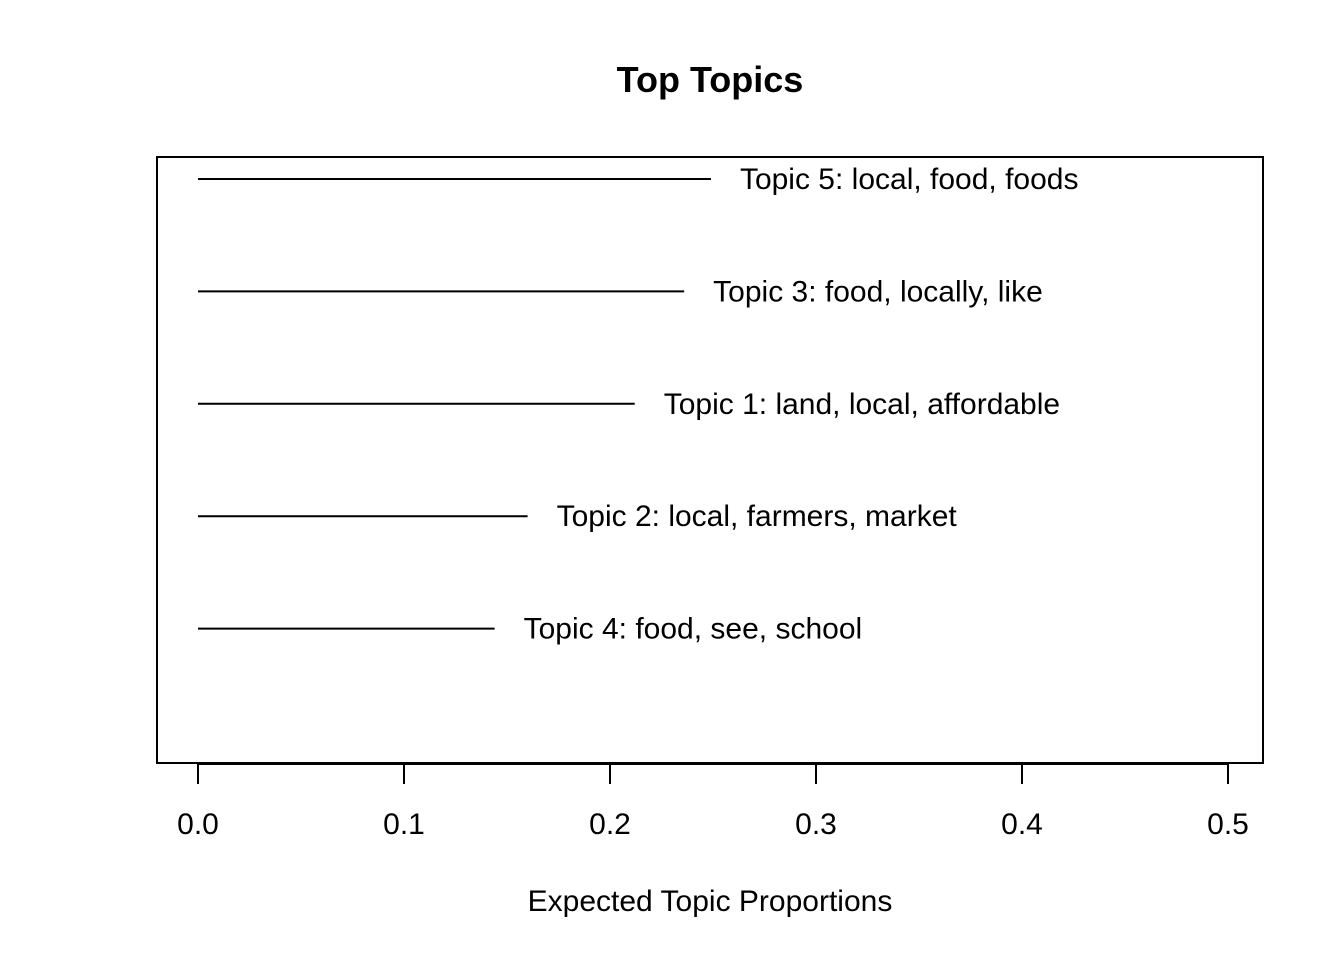  I want to click on x-tick-label: 0.5, so click(1228, 824).